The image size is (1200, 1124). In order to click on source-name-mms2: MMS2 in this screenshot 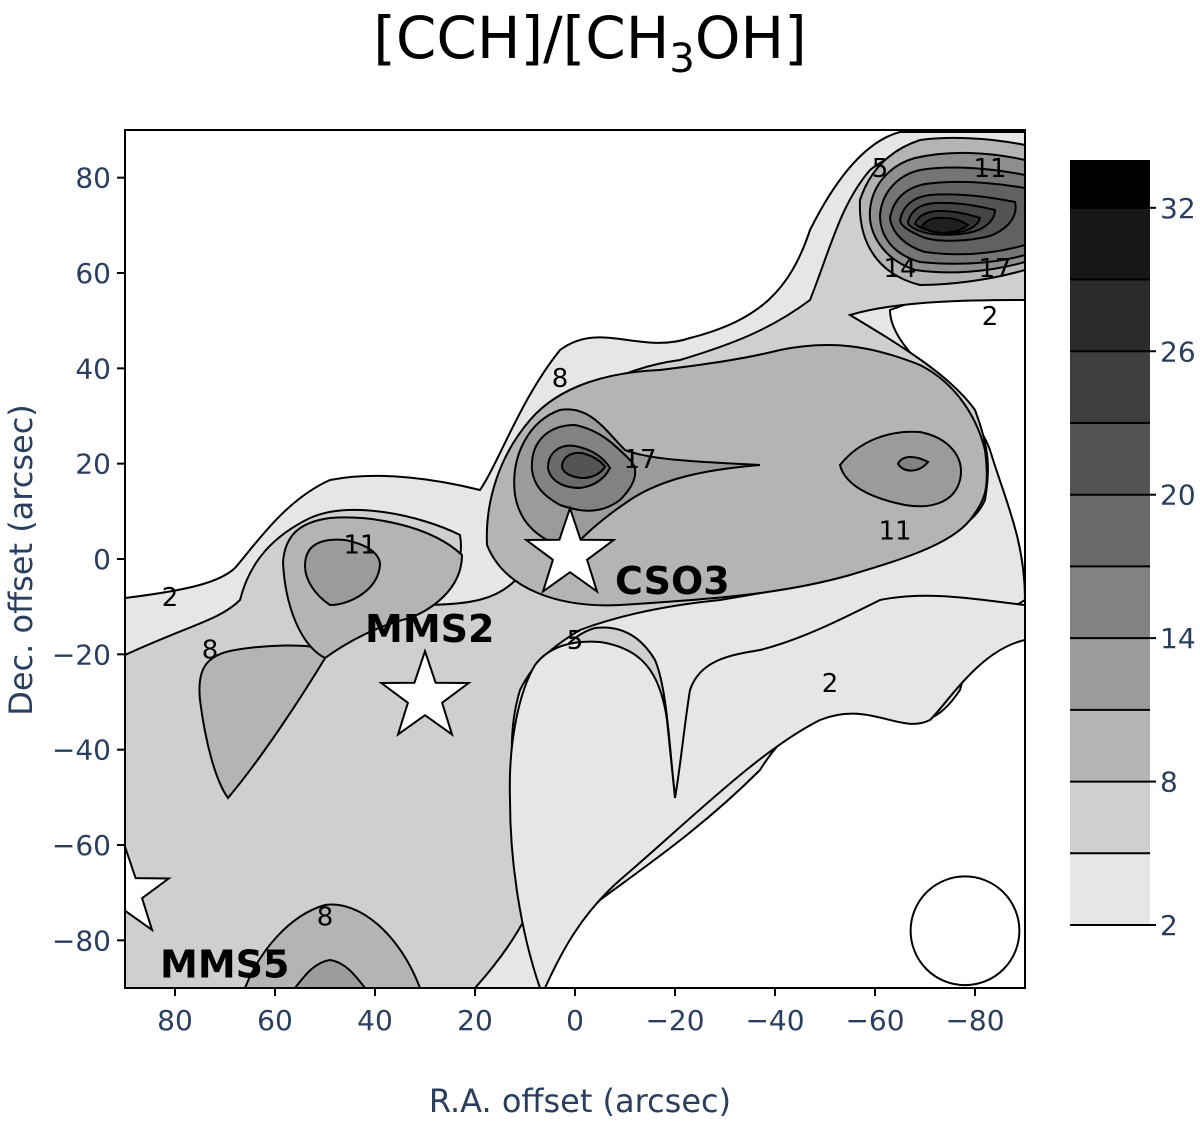, I will do `click(429, 629)`.